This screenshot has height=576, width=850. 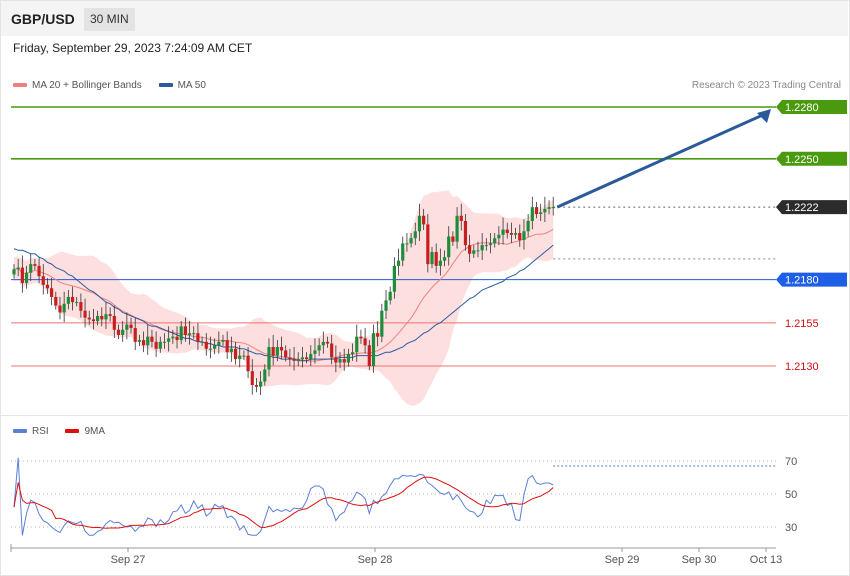 What do you see at coordinates (283, 303) in the screenshot?
I see `ma50-line` at bounding box center [283, 303].